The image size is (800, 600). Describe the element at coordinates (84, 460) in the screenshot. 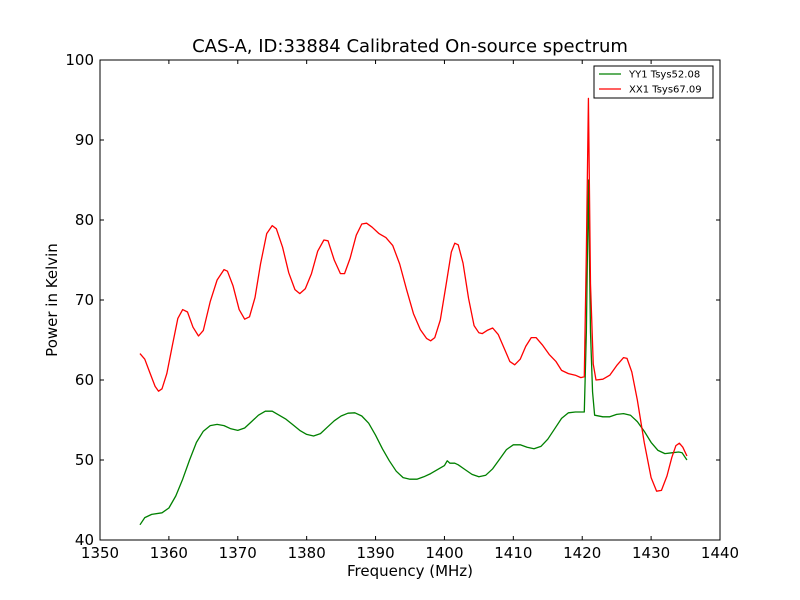

I see `y-tick-label: 50` at that location.